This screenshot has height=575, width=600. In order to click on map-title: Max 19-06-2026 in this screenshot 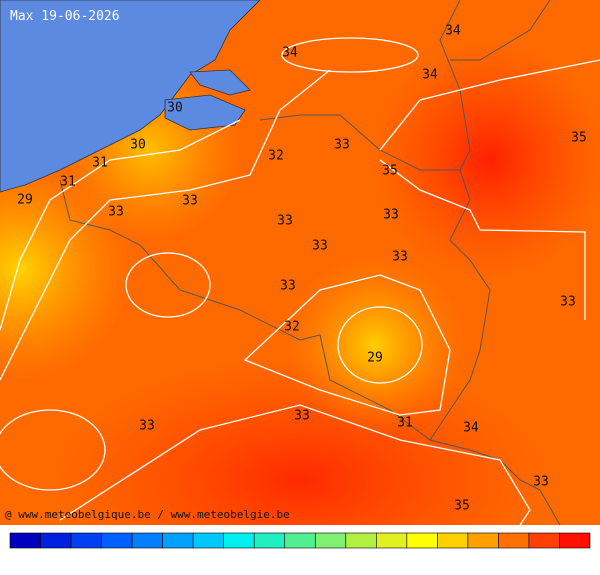, I will do `click(65, 16)`.